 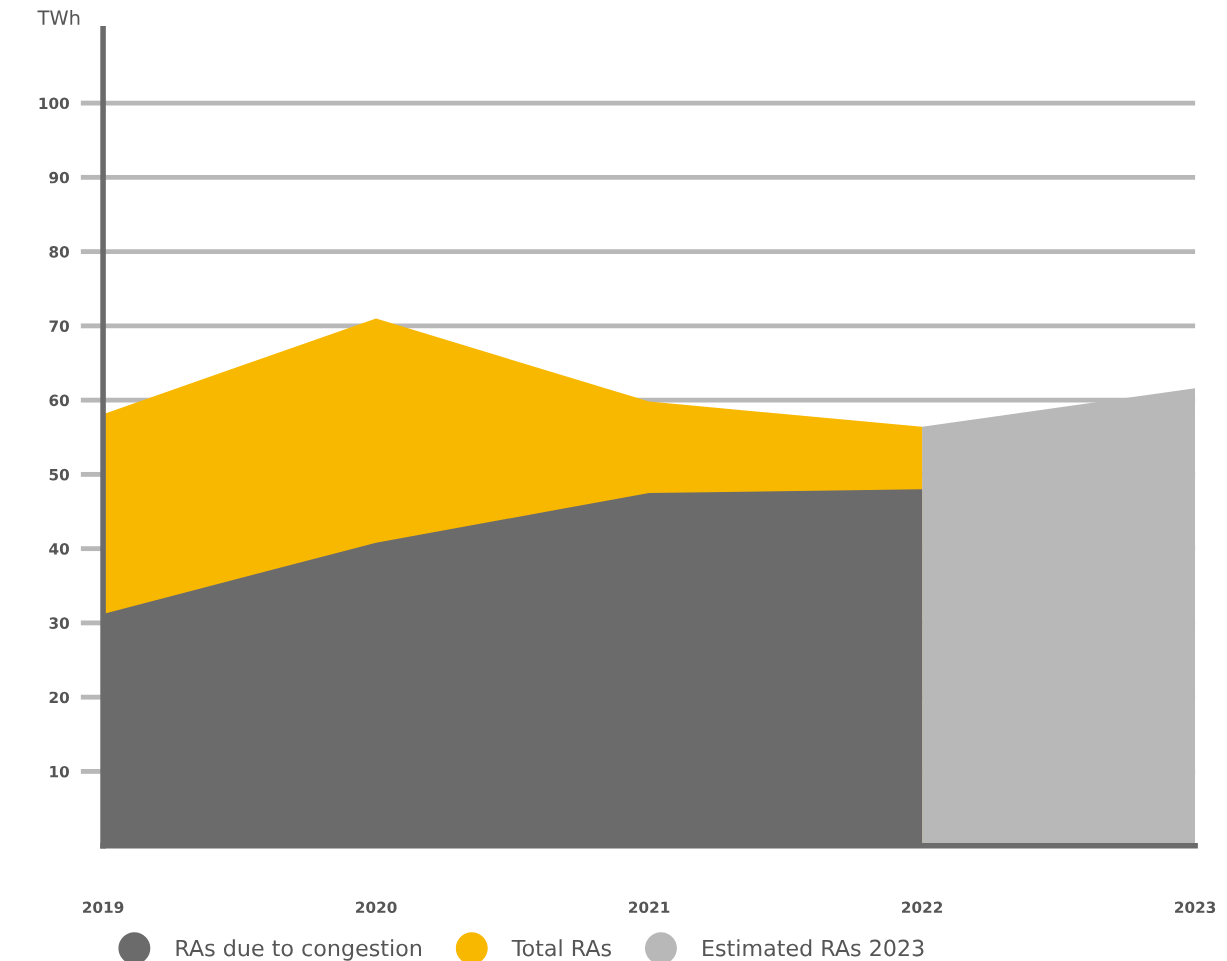 What do you see at coordinates (54, 103) in the screenshot?
I see `y-tick-label: 100` at bounding box center [54, 103].